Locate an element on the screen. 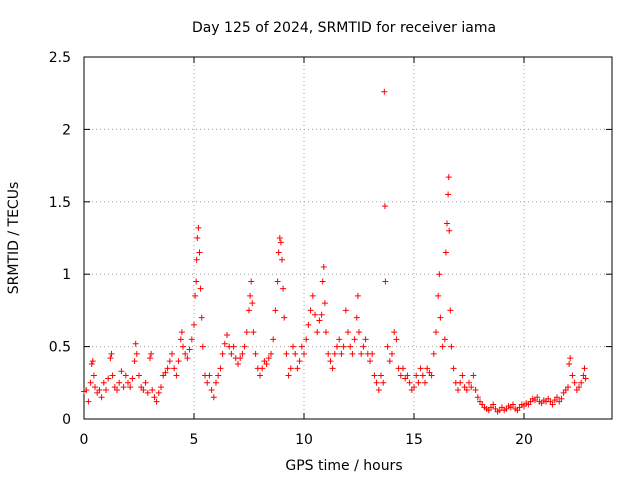 Image resolution: width=640 pixels, height=480 pixels. y-axis-label: SRMTID / TECUs is located at coordinates (14, 238).